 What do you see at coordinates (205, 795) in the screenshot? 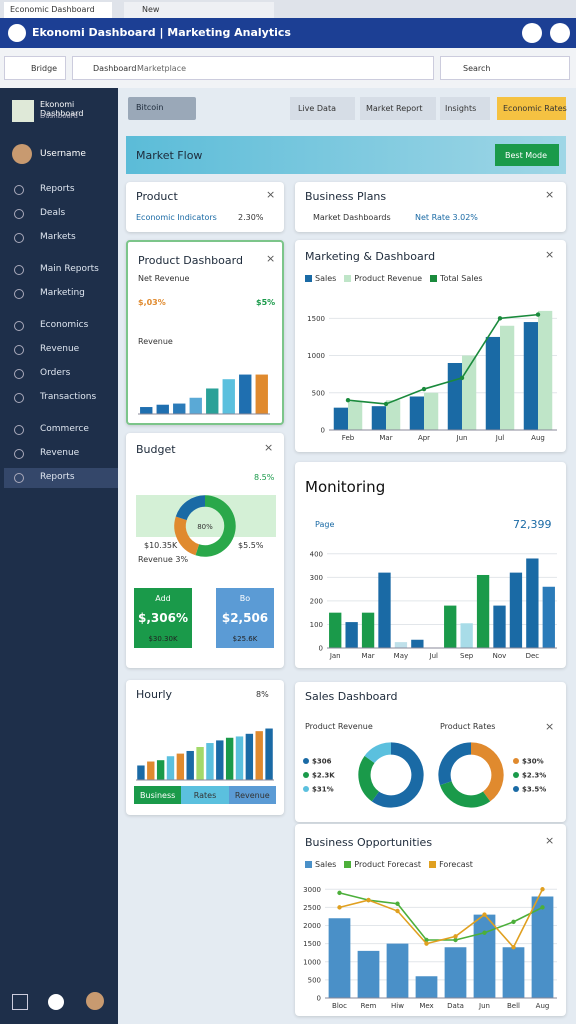
I see `footer: Business Rates Revenue` at bounding box center [205, 795].